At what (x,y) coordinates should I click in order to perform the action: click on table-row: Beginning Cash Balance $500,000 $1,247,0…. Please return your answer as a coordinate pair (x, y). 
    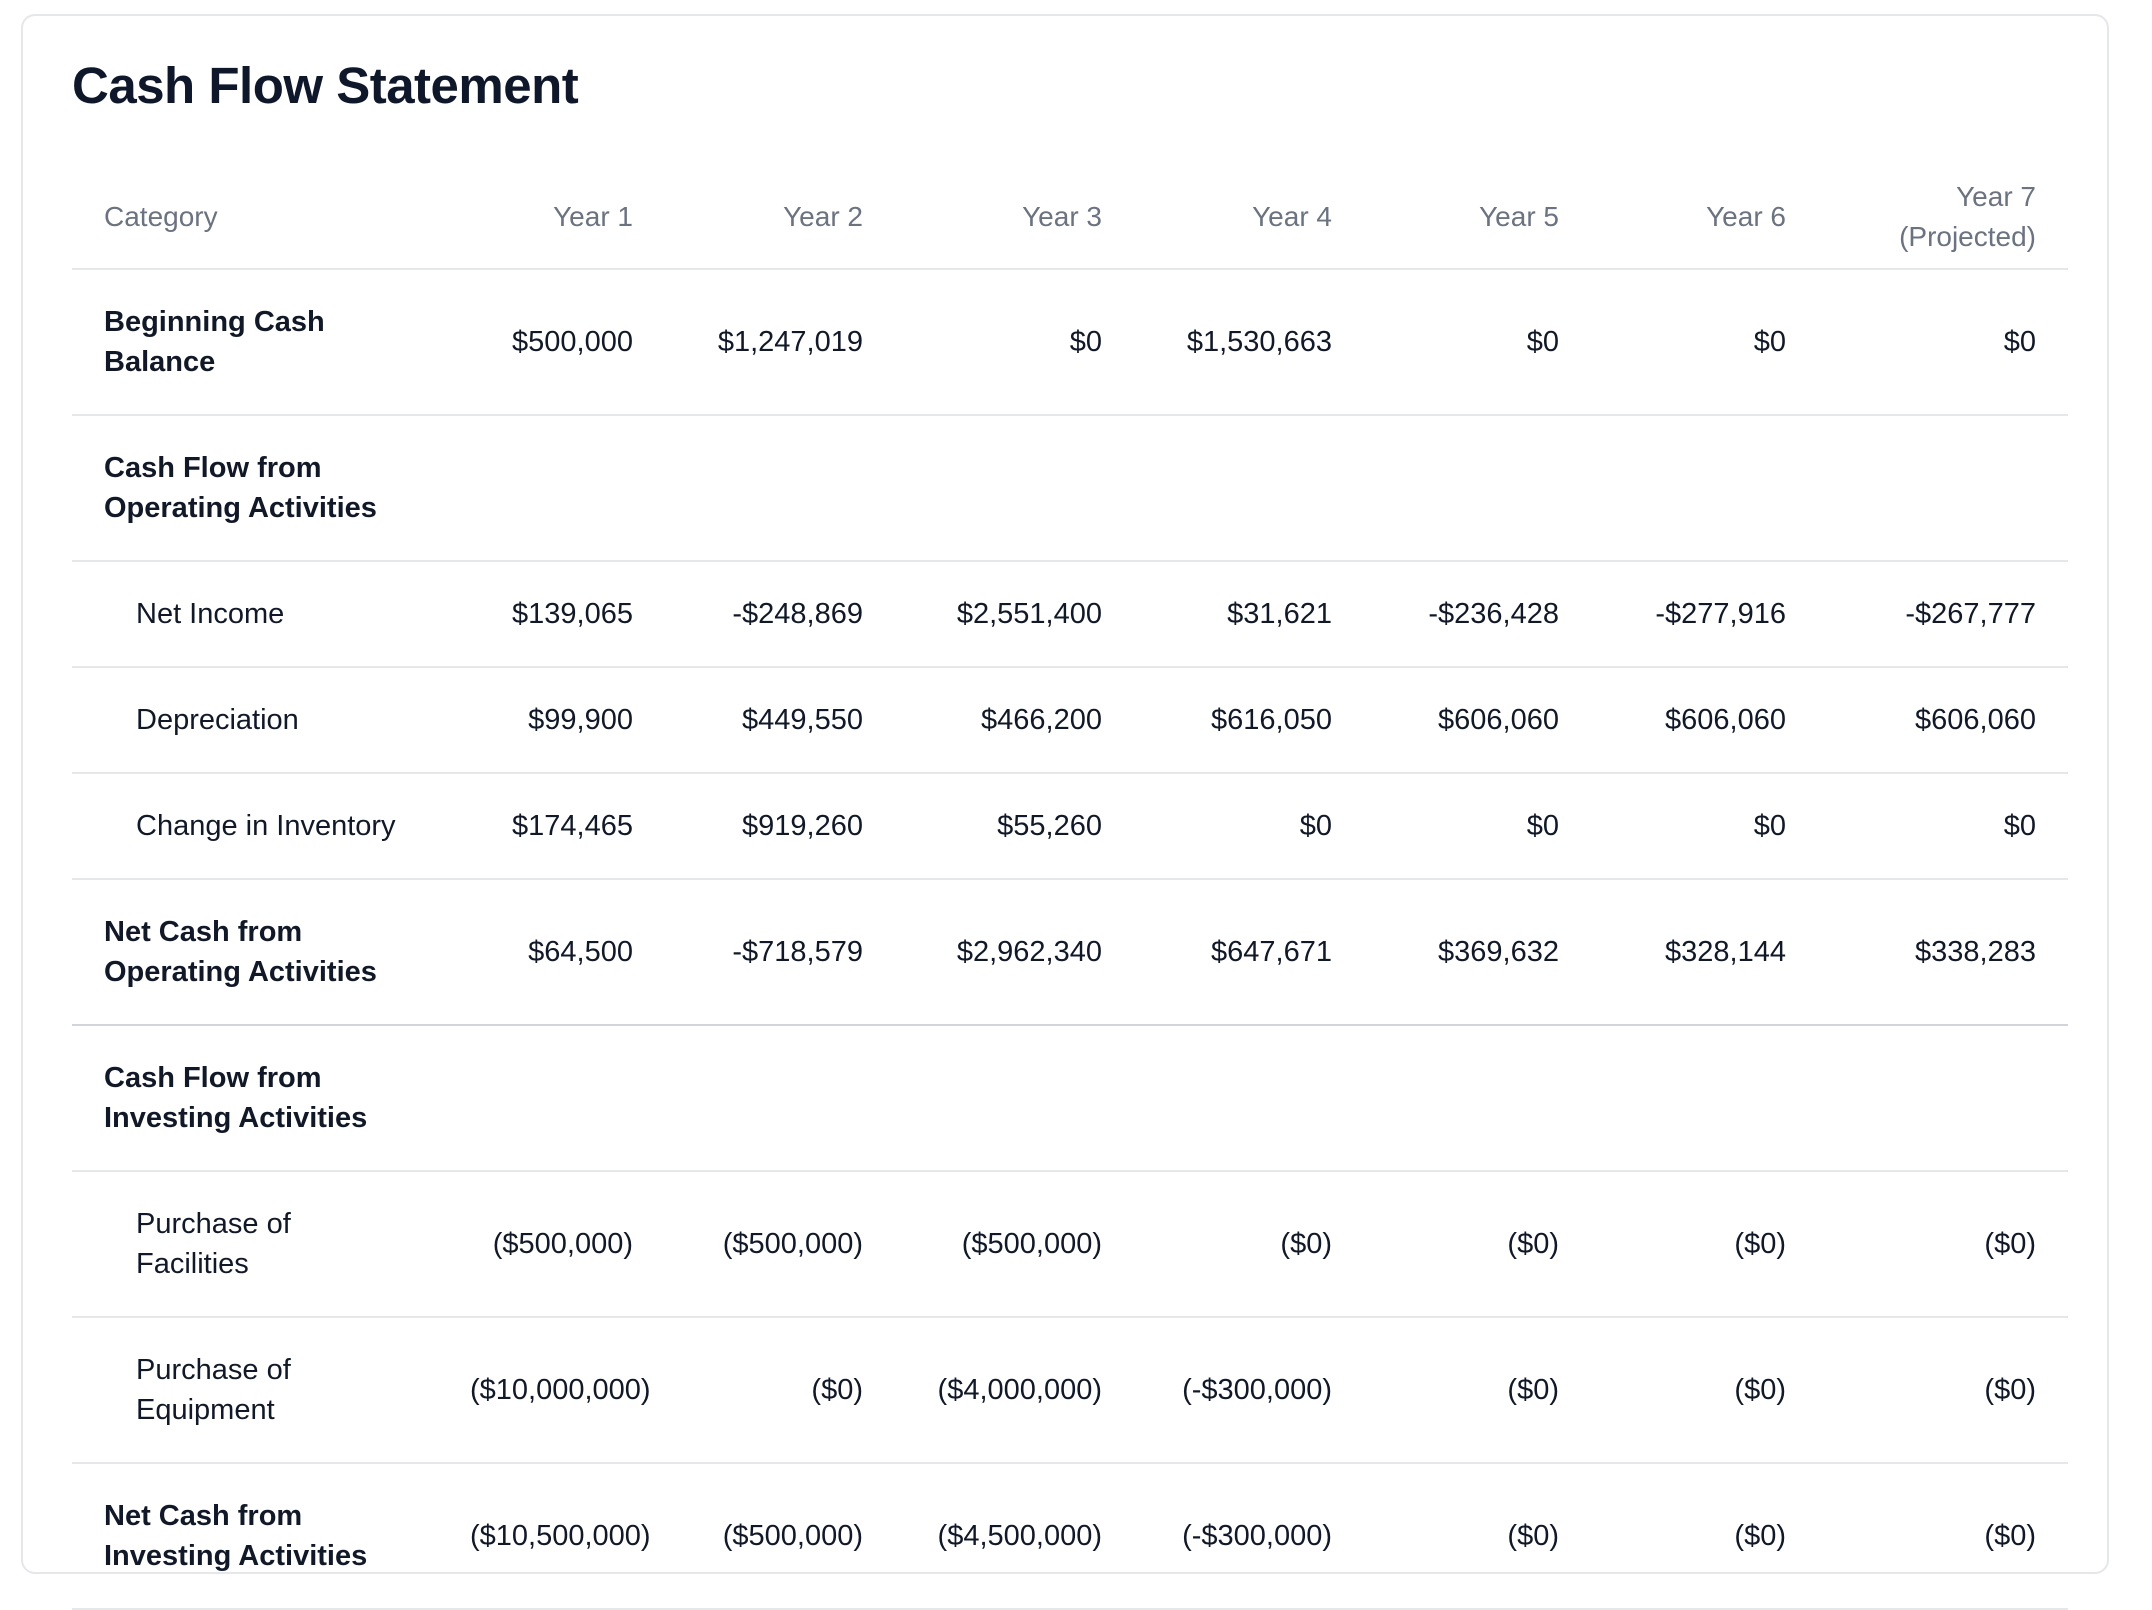
    Looking at the image, I should click on (1070, 342).